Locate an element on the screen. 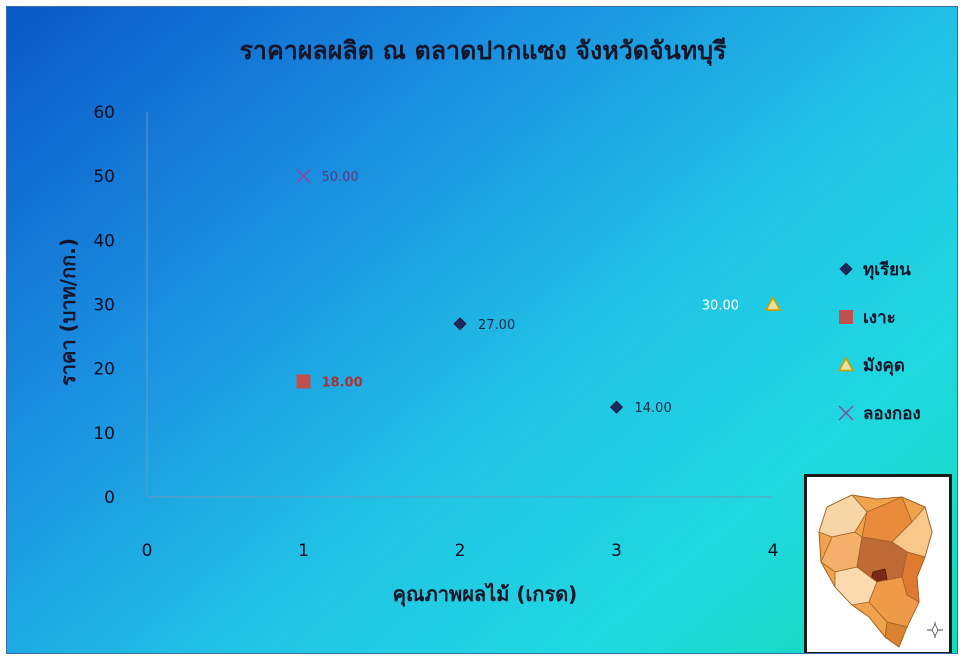 The image size is (968, 661). data-label: 50.00 is located at coordinates (340, 177).